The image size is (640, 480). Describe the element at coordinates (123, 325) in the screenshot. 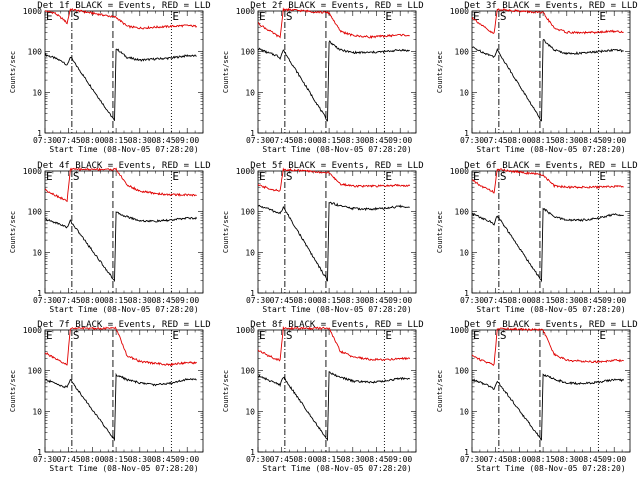

I see `panel-title: Det 7f BLACK = Events, RED = LLD` at that location.